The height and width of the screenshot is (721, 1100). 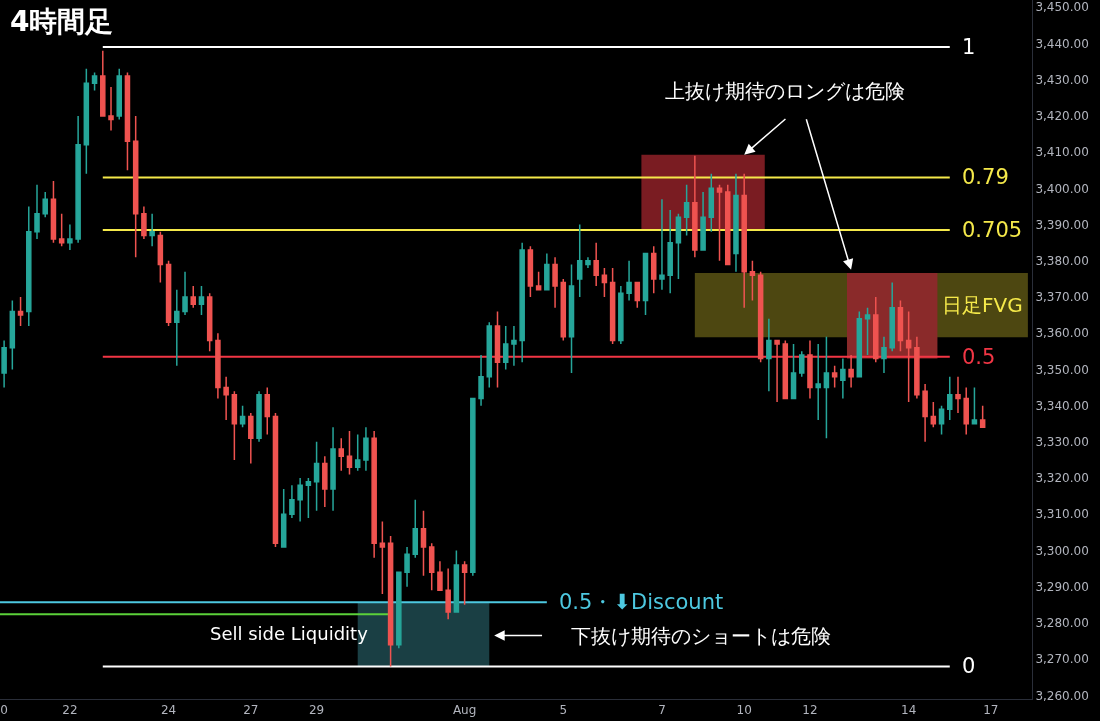 I want to click on y-tick-label: 3,340.00, so click(x=1062, y=405).